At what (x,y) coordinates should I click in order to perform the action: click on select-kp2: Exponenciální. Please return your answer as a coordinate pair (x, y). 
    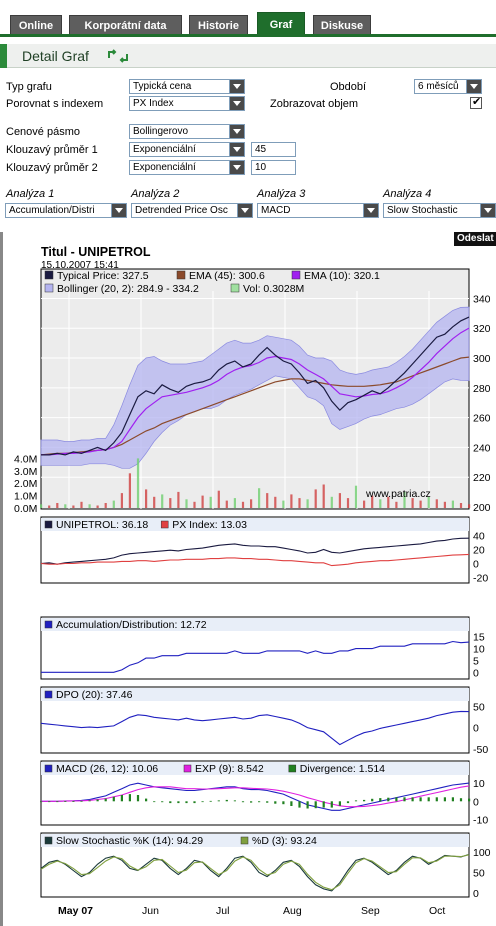
    Looking at the image, I should click on (187, 167).